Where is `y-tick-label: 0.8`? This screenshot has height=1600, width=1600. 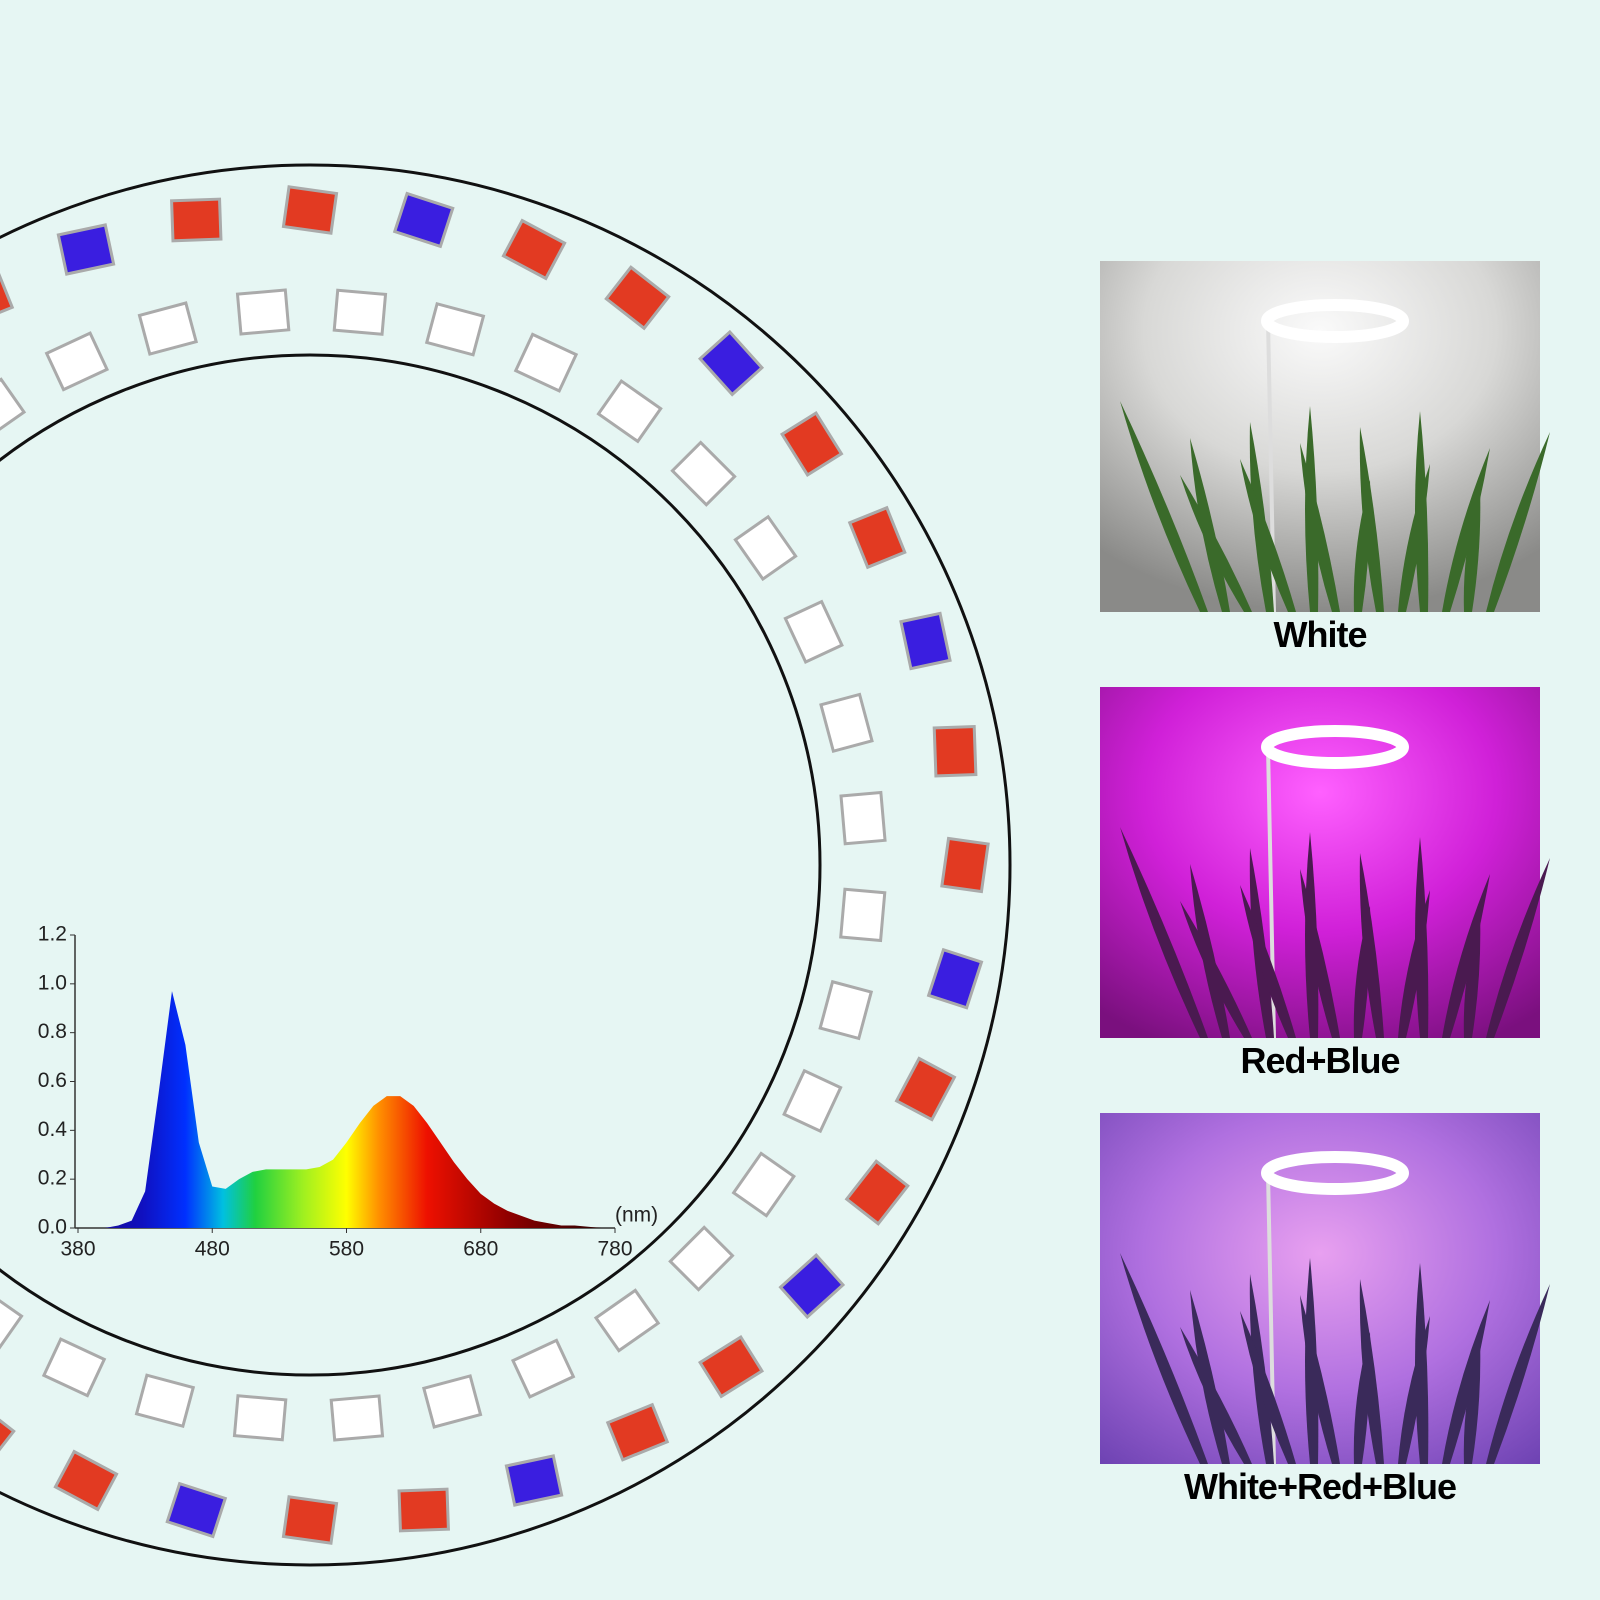 y-tick-label: 0.8 is located at coordinates (52, 1031).